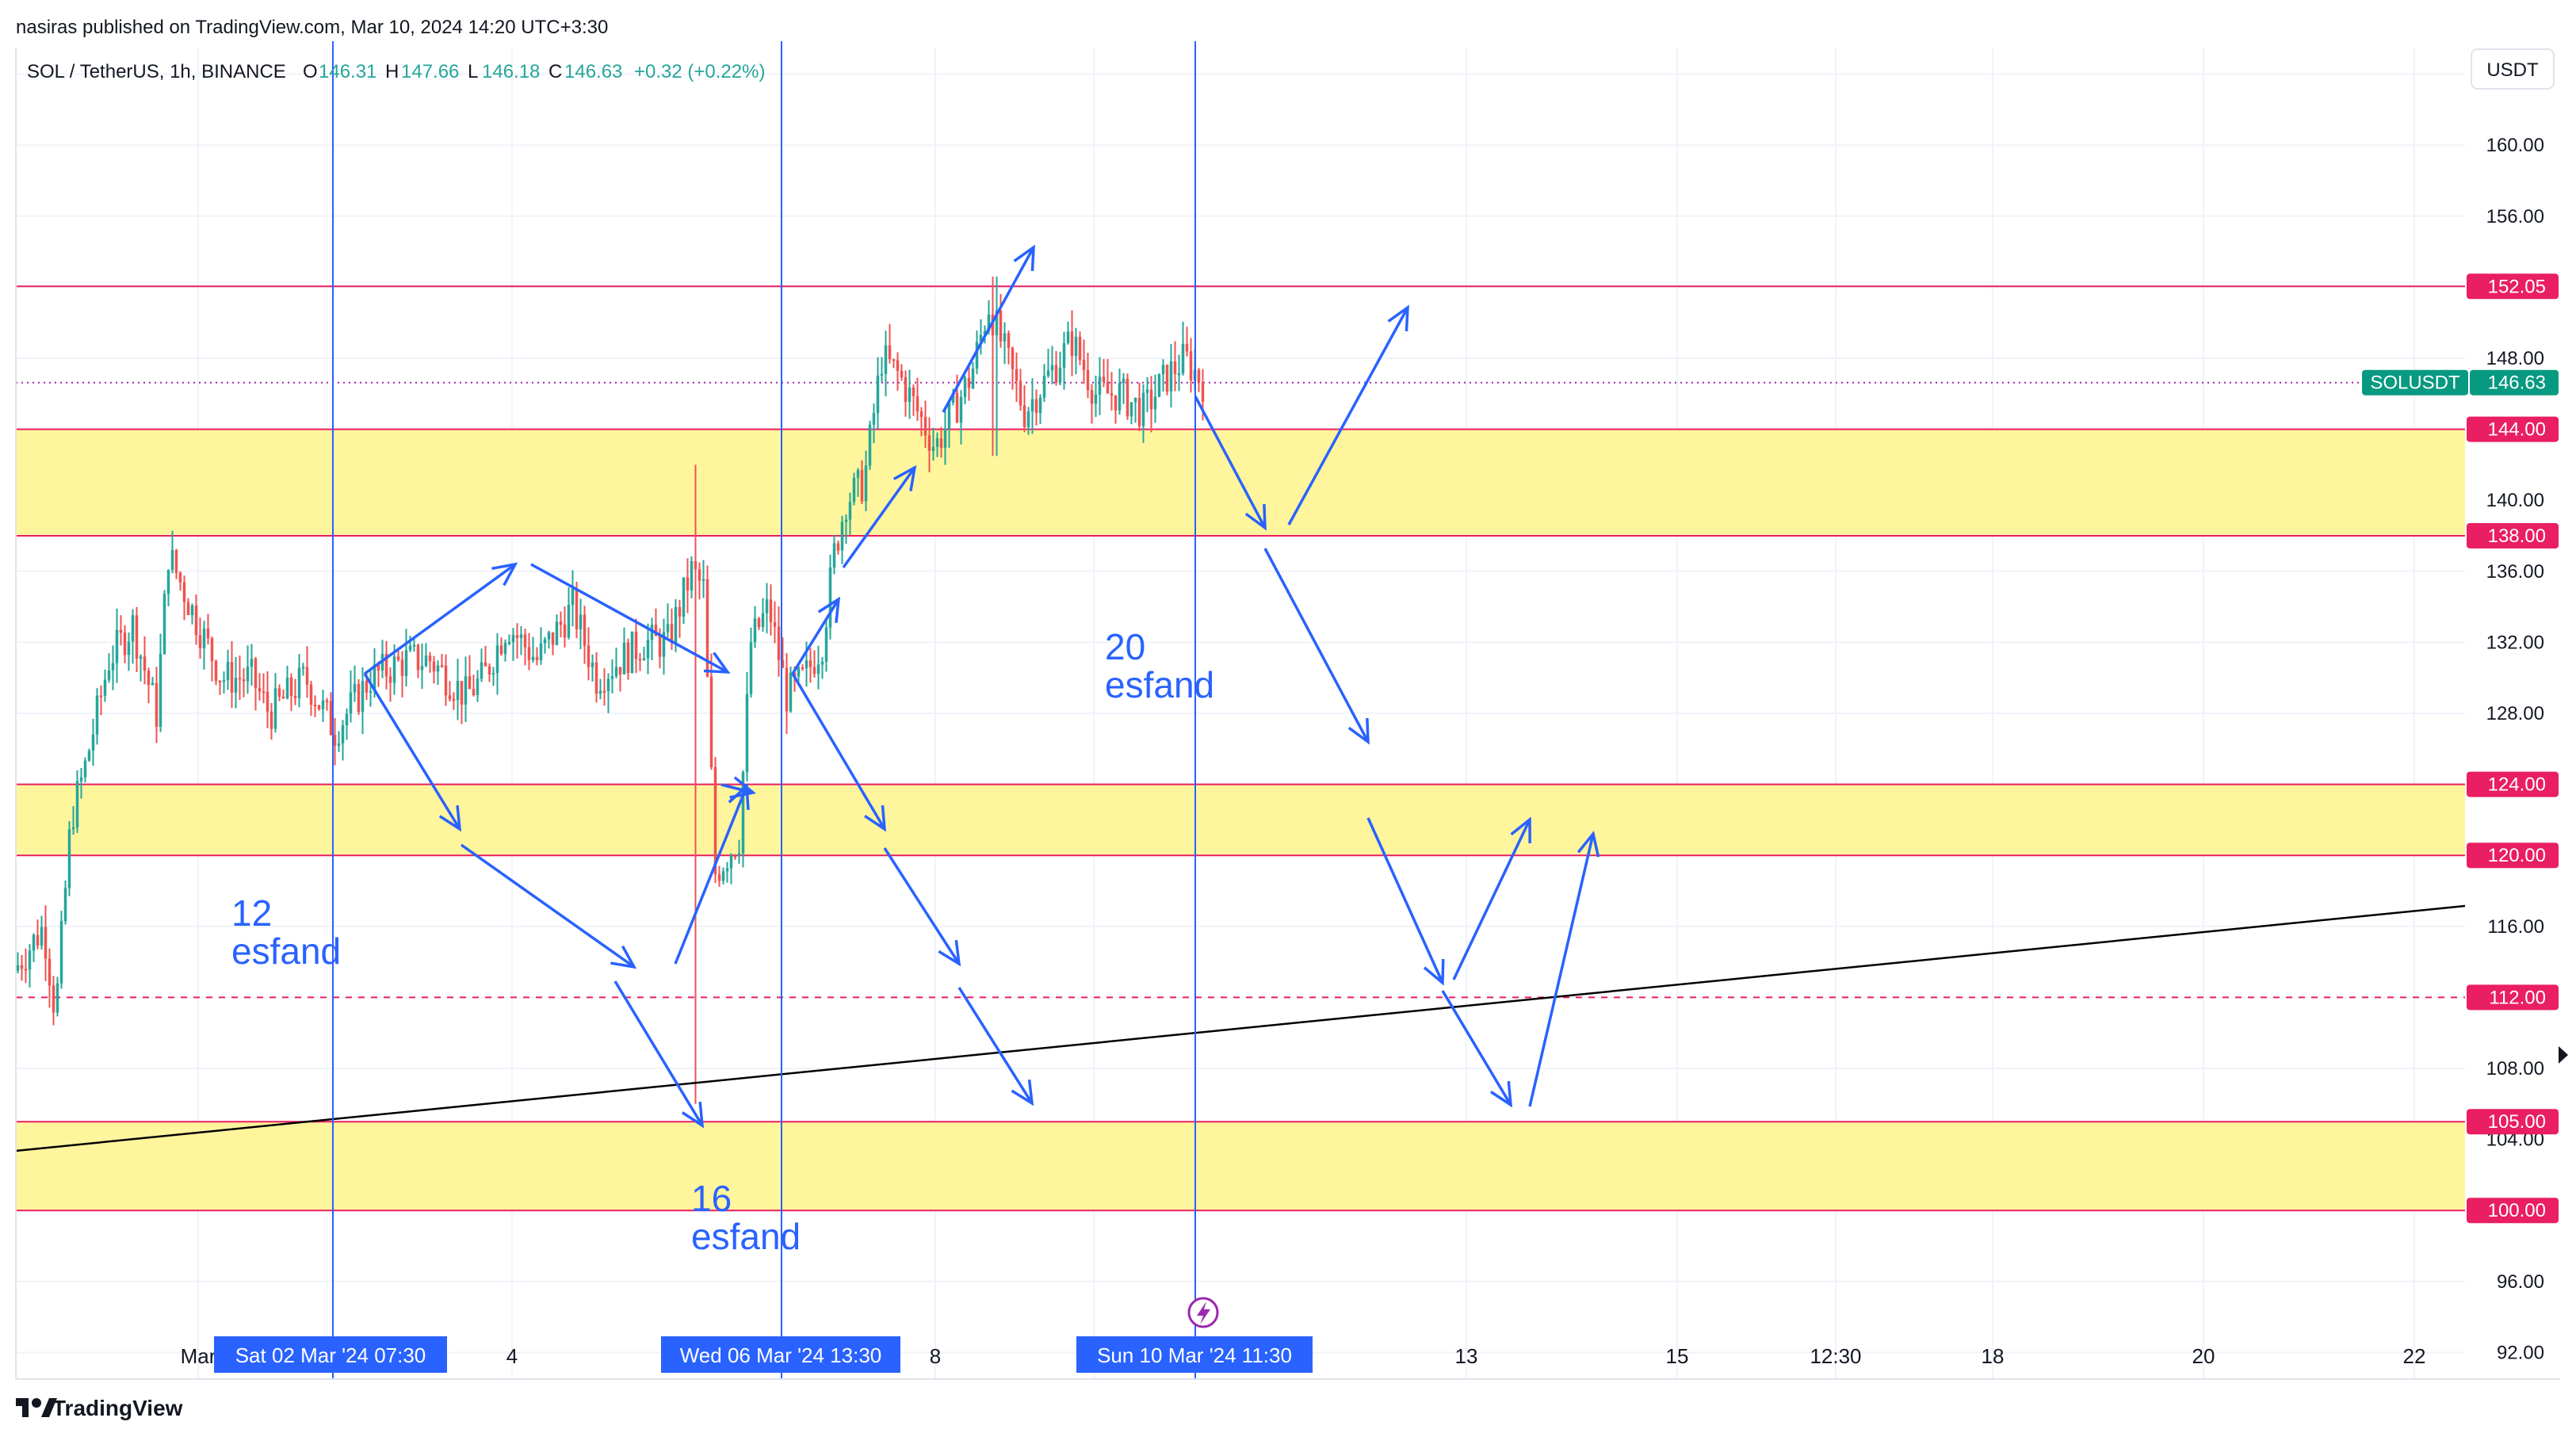 The image size is (2576, 1433). I want to click on price-level-label: 100.00, so click(2517, 1210).